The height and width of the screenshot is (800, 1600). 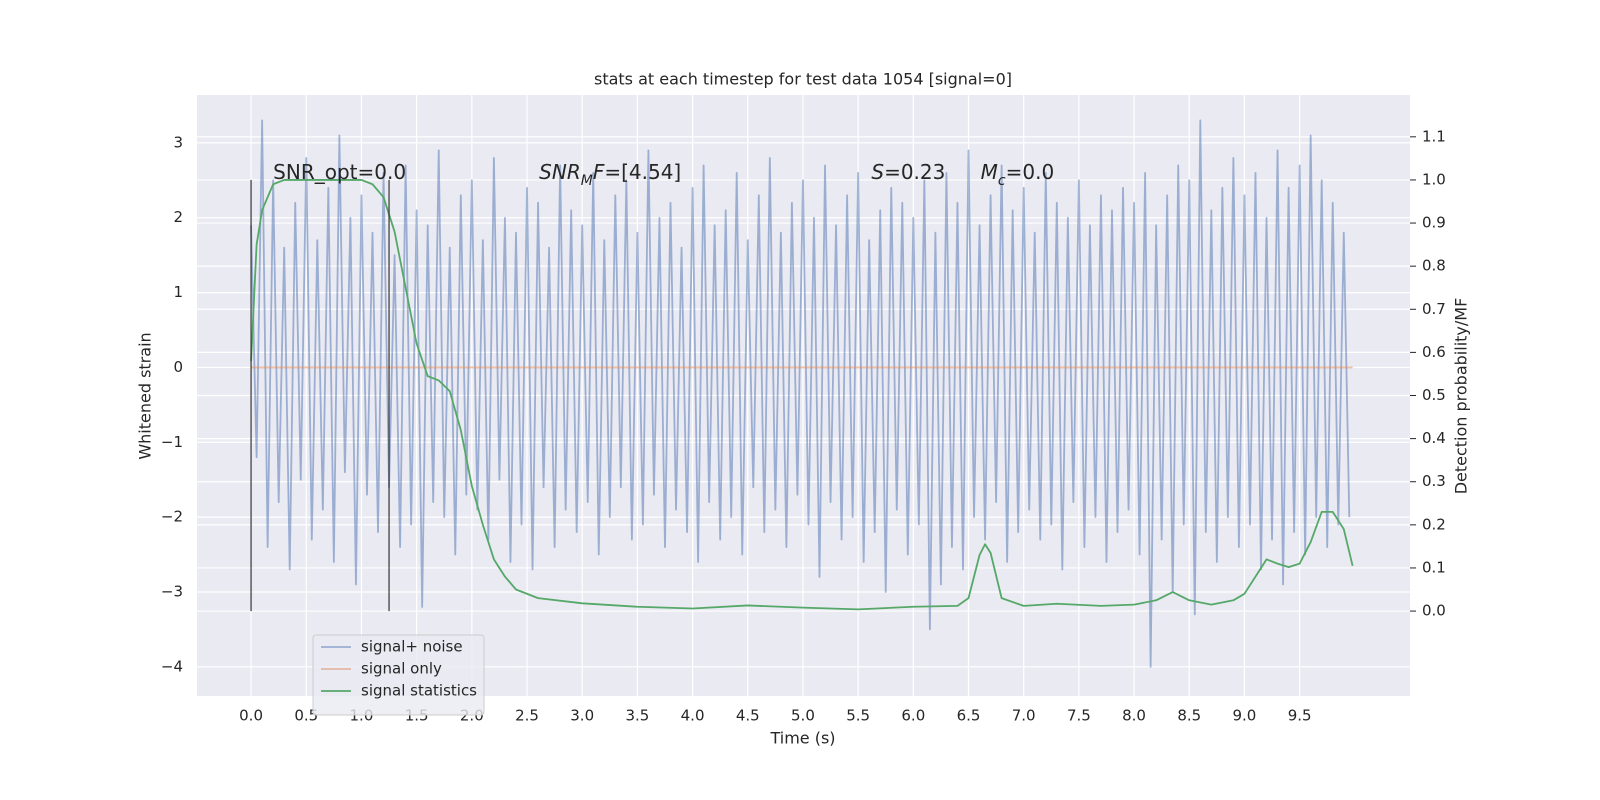 What do you see at coordinates (1434, 481) in the screenshot?
I see `y2-tick-label: 0.3` at bounding box center [1434, 481].